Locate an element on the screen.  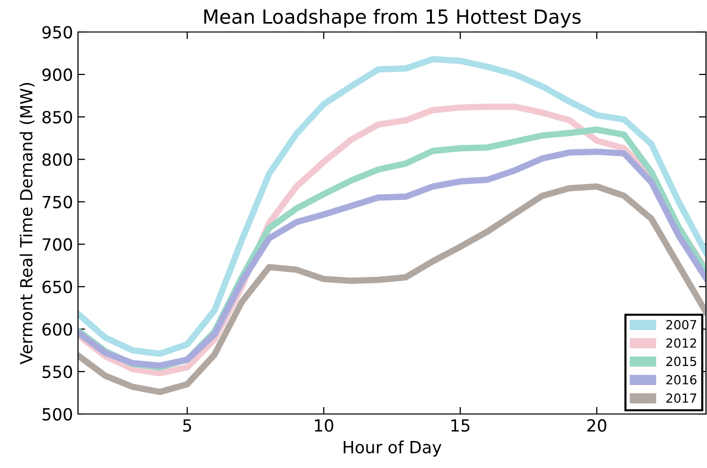
legend-label: 2007 is located at coordinates (681, 325).